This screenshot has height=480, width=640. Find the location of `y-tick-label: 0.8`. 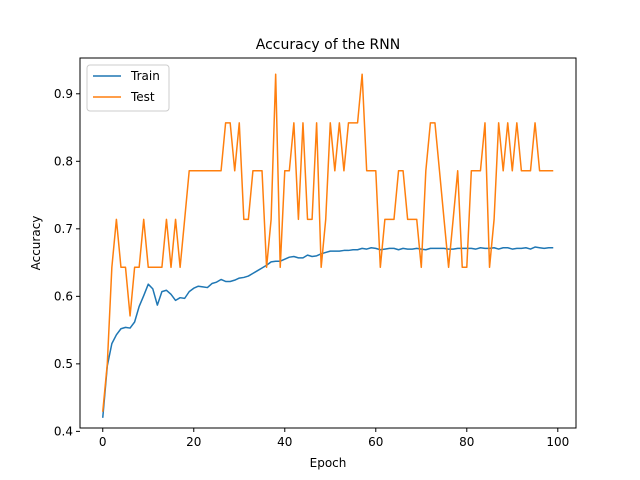

y-tick-label: 0.8 is located at coordinates (63, 161).